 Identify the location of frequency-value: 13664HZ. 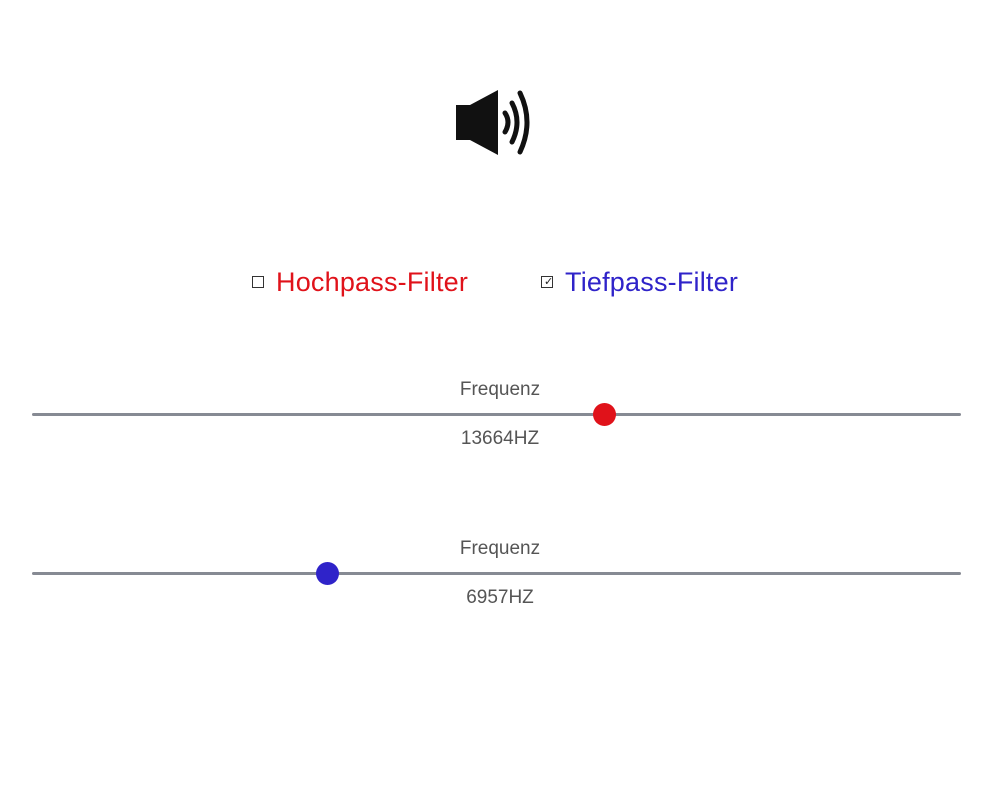
(500, 438).